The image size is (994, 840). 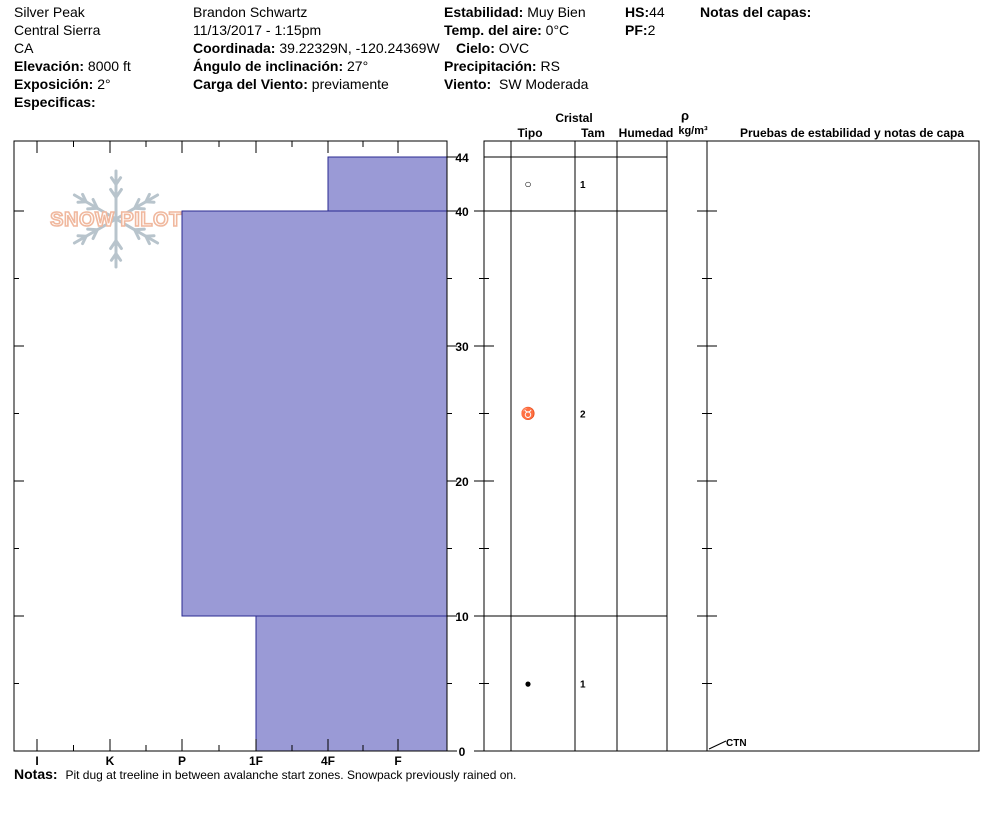 I want to click on elevation-label: Elevación:, so click(x=49, y=66).